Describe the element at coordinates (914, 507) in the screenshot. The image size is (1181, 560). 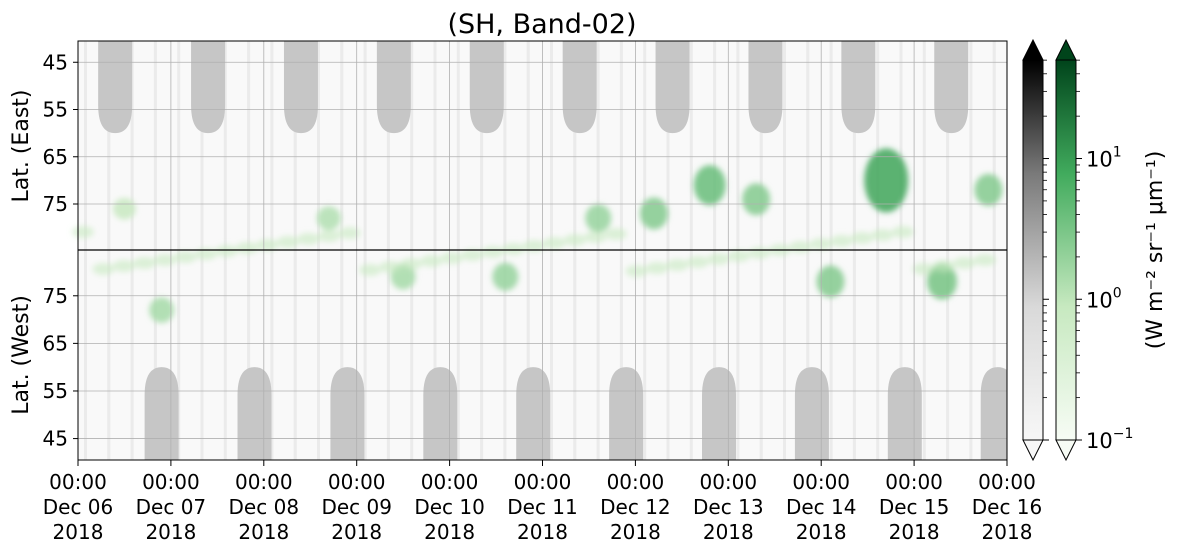
I see `xtick-label: 00:00 Dec 15 2018` at that location.